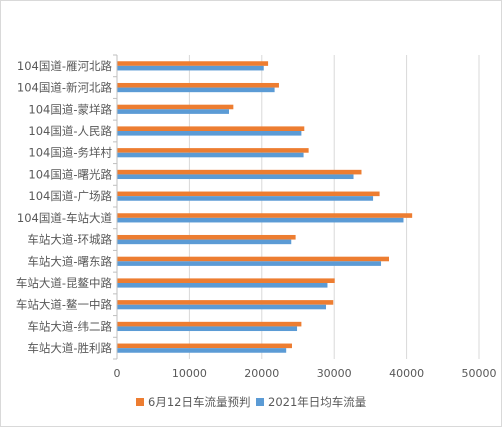 This screenshot has width=502, height=430. I want to click on y-category-label: 104国道-务垟村, so click(70, 153).